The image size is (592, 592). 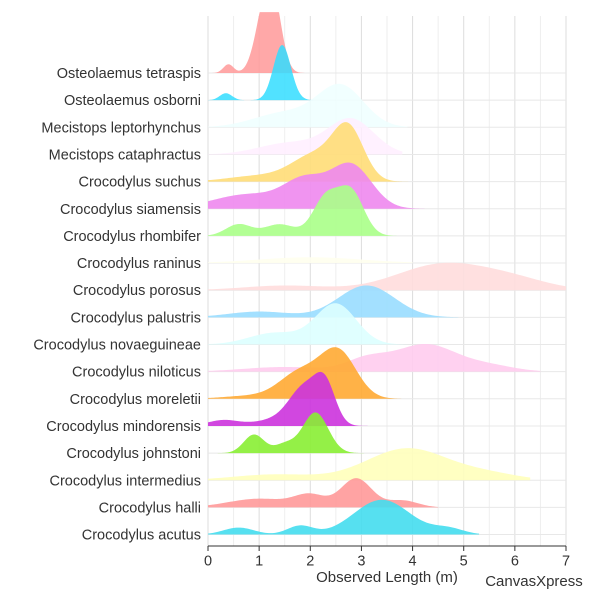 What do you see at coordinates (141, 536) in the screenshot?
I see `y-tick-label: Crocodylus acutus` at bounding box center [141, 536].